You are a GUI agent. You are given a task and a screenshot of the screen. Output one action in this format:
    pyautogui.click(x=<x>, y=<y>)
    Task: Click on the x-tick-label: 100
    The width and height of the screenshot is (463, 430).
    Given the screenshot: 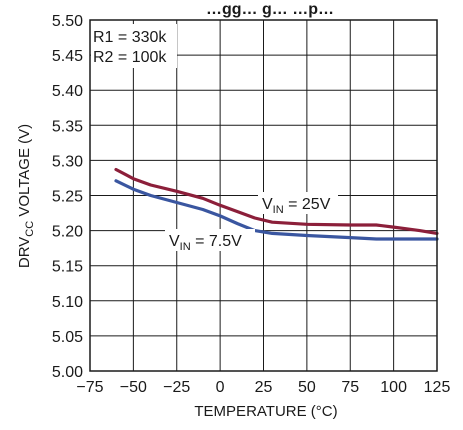 What is the action you would take?
    pyautogui.click(x=393, y=387)
    